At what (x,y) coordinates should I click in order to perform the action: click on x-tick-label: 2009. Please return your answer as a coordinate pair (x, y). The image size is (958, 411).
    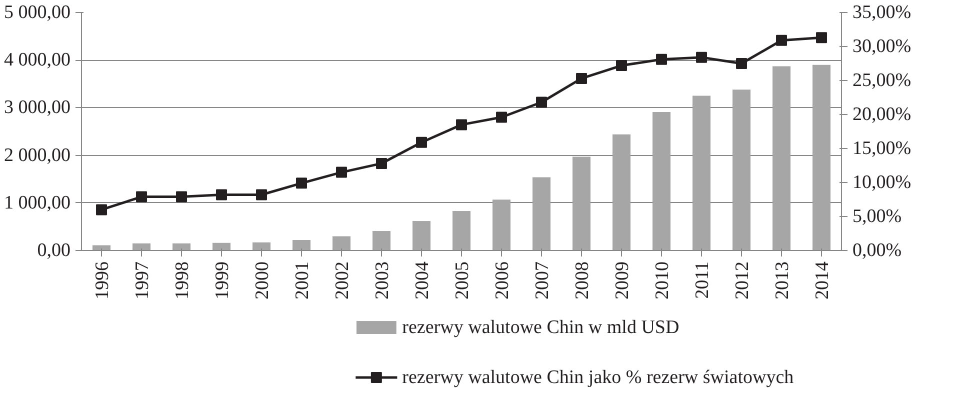
    Looking at the image, I should click on (622, 281).